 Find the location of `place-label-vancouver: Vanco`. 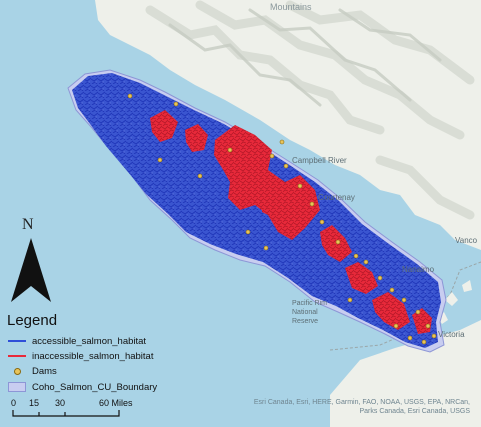

place-label-vancouver: Vanco is located at coordinates (466, 240).